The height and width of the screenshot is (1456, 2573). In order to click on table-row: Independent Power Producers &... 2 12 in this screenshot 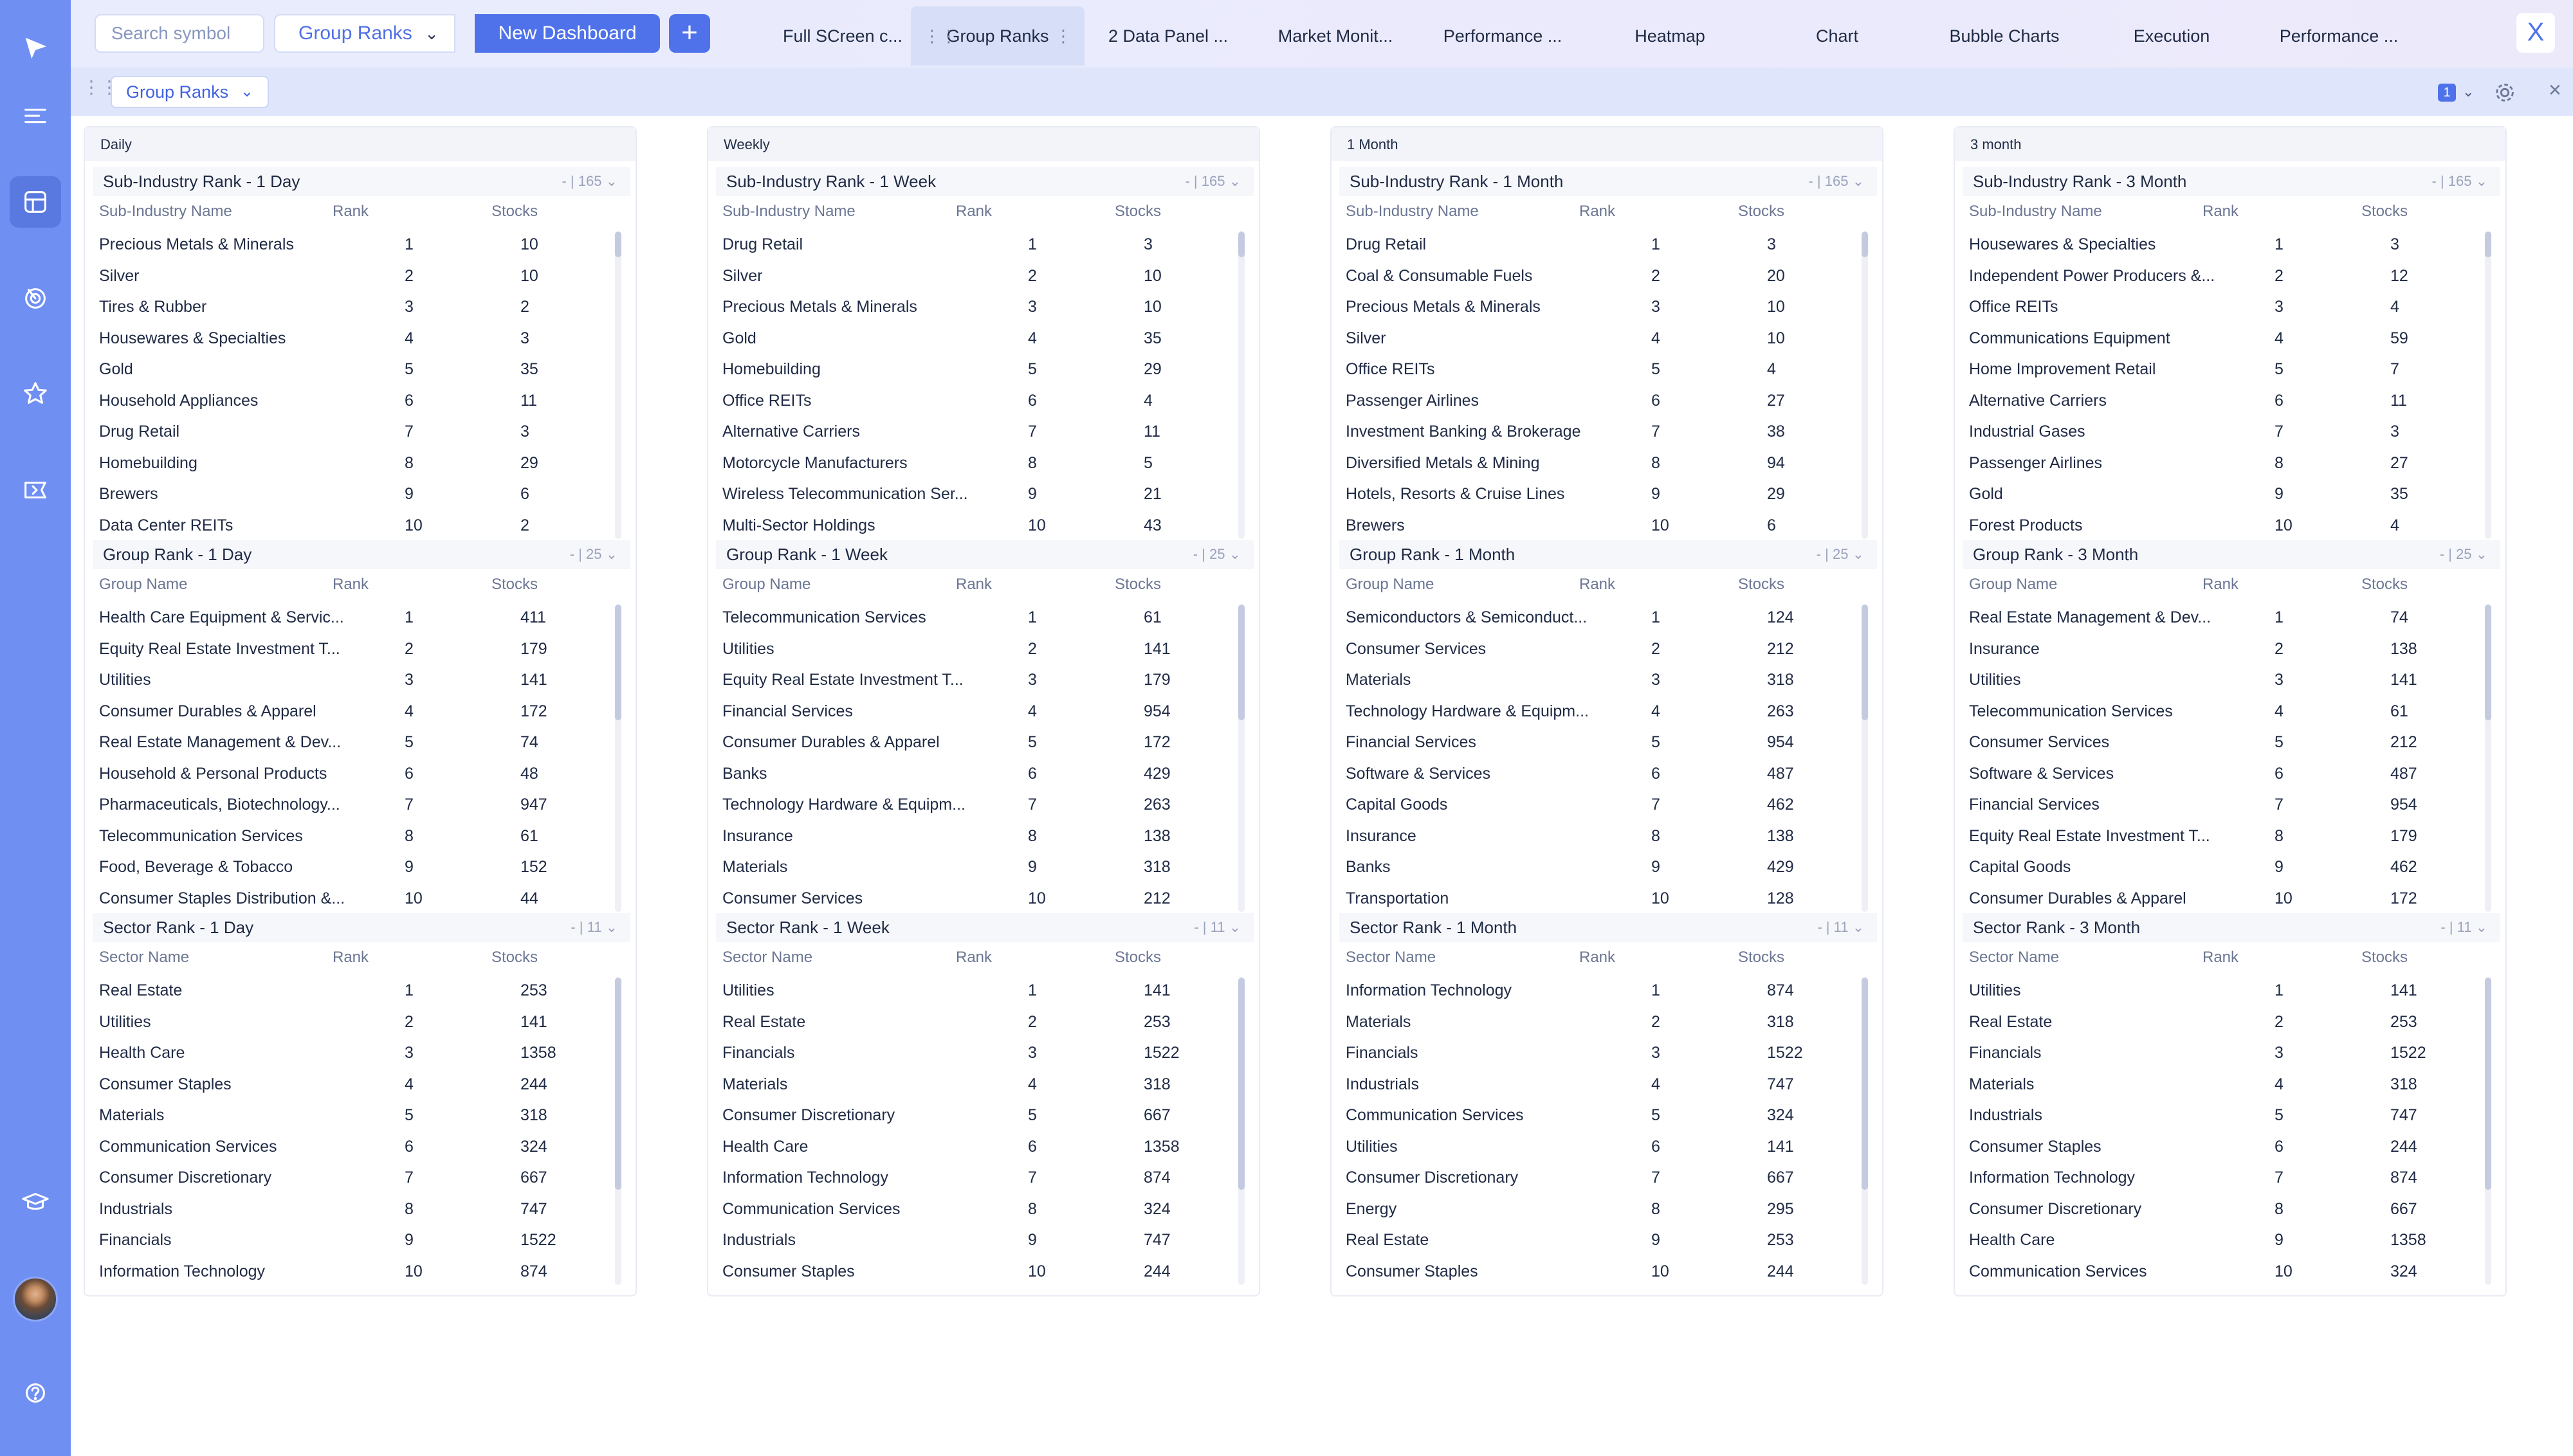, I will do `click(2231, 276)`.